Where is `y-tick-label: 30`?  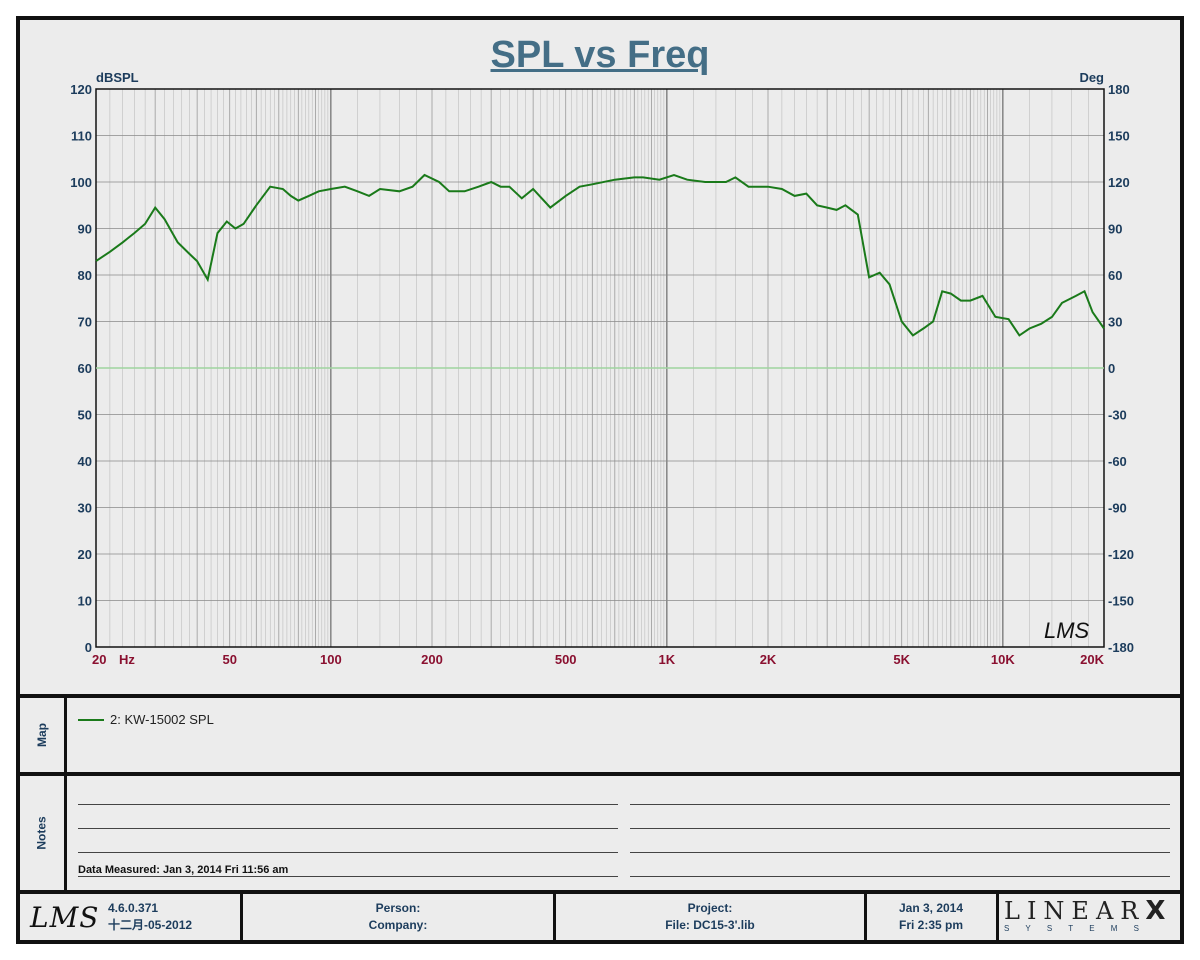 y-tick-label: 30 is located at coordinates (85, 508).